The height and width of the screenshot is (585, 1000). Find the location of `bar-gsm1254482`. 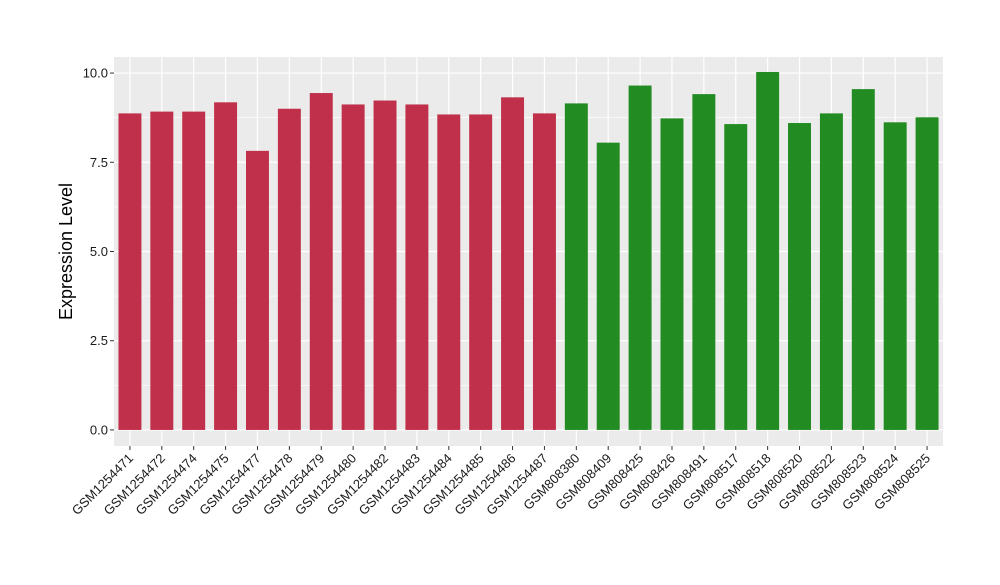

bar-gsm1254482 is located at coordinates (385, 265).